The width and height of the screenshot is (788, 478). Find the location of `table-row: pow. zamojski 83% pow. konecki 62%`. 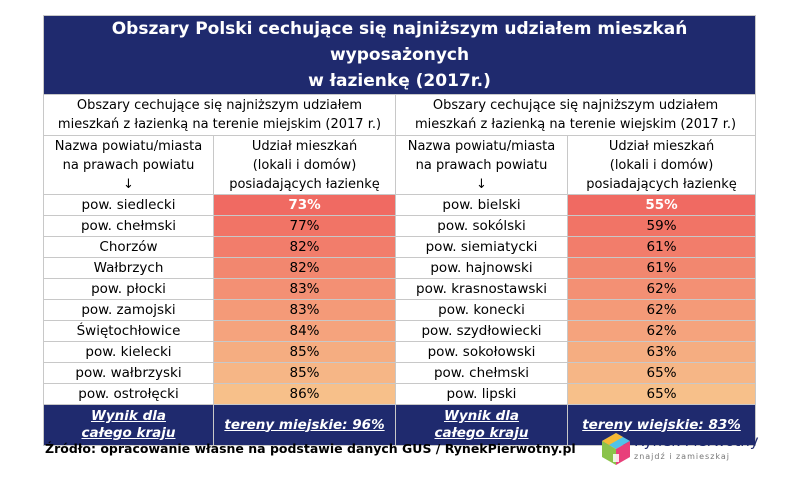

table-row: pow. zamojski 83% pow. konecki 62% is located at coordinates (400, 310).